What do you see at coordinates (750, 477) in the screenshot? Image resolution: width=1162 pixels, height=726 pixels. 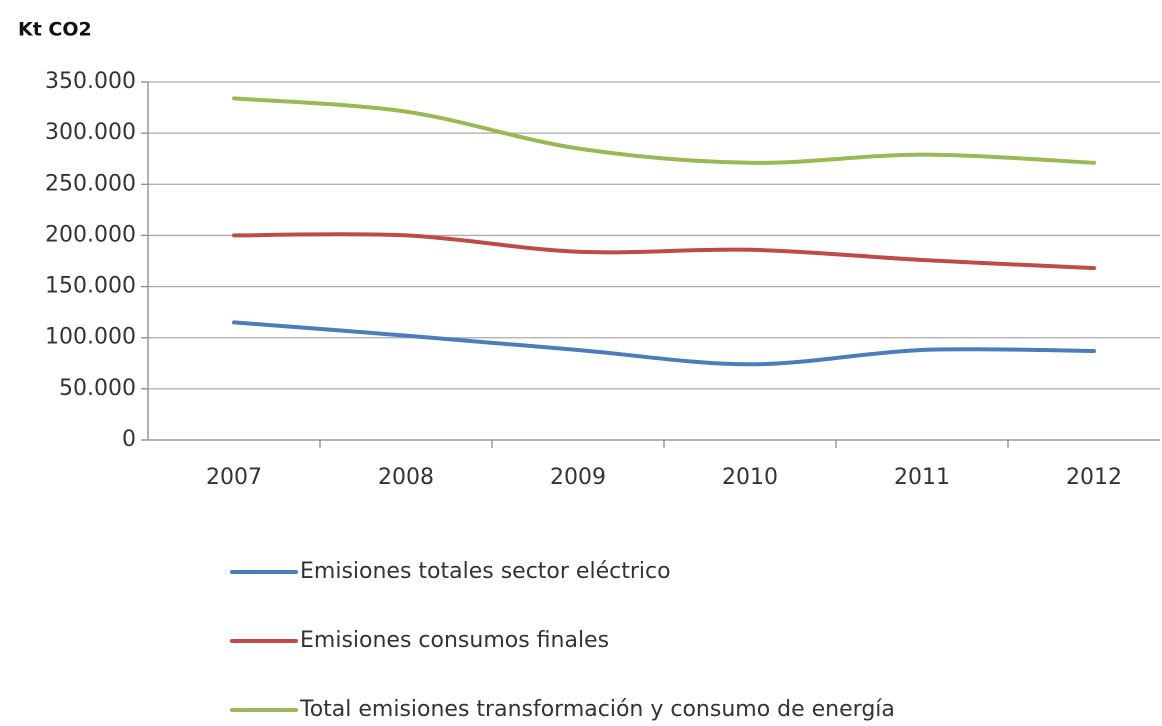 I see `x-tick-label: 2010` at bounding box center [750, 477].